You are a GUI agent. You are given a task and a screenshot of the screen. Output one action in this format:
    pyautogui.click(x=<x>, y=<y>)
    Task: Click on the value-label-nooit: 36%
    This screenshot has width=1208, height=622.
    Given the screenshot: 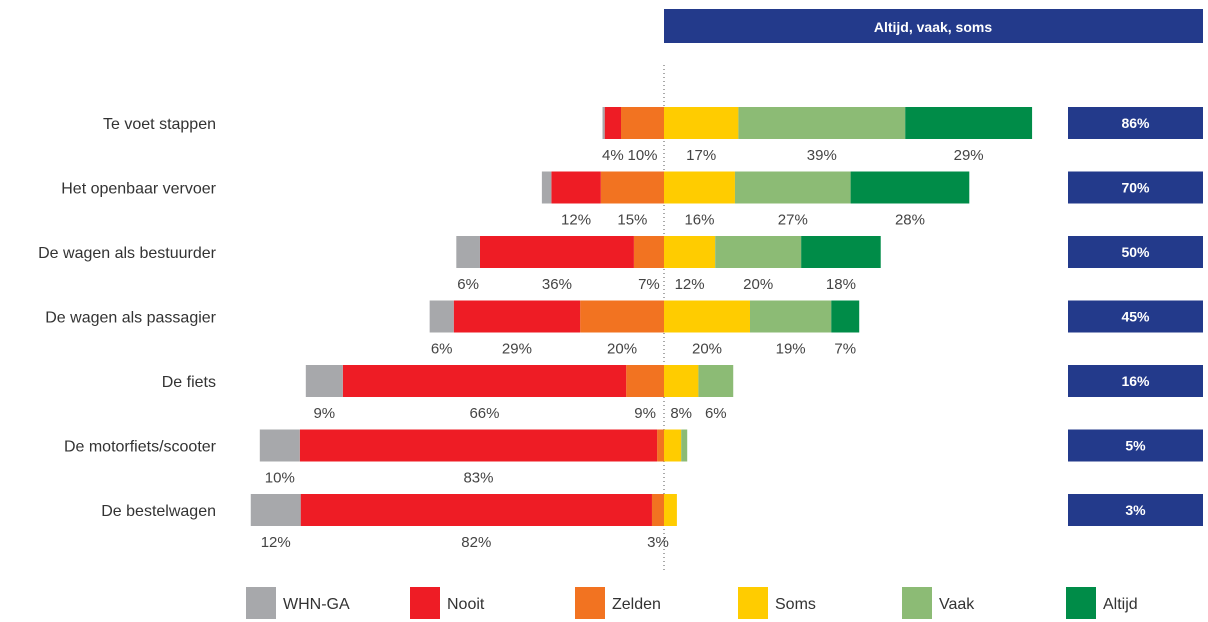 What is the action you would take?
    pyautogui.click(x=557, y=284)
    